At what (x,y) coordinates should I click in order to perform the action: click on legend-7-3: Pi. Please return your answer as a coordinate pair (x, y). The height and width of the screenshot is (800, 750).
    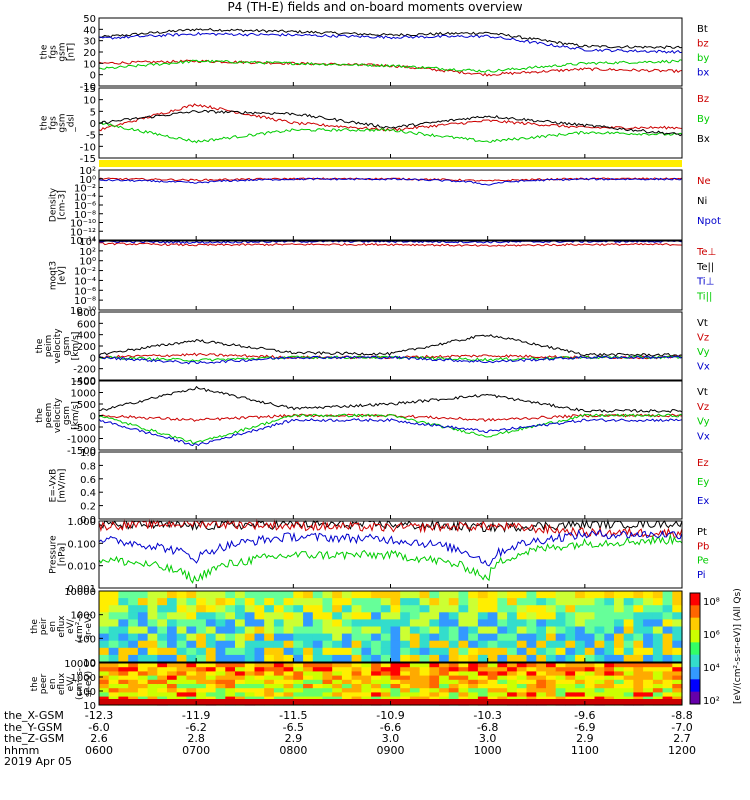
    Looking at the image, I should click on (701, 575).